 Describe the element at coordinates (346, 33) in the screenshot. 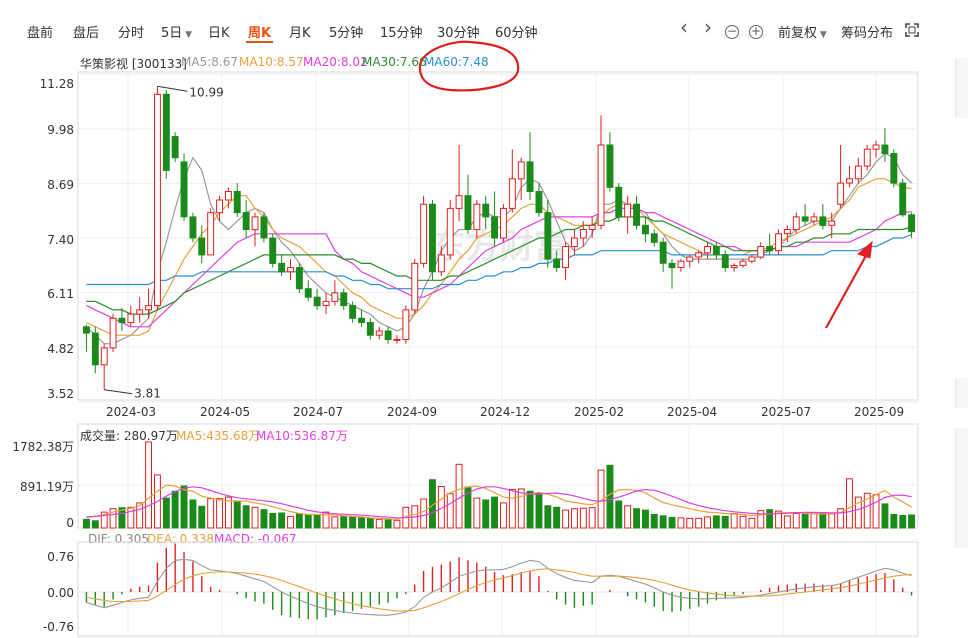

I see `tab-5min: 5分钟` at that location.